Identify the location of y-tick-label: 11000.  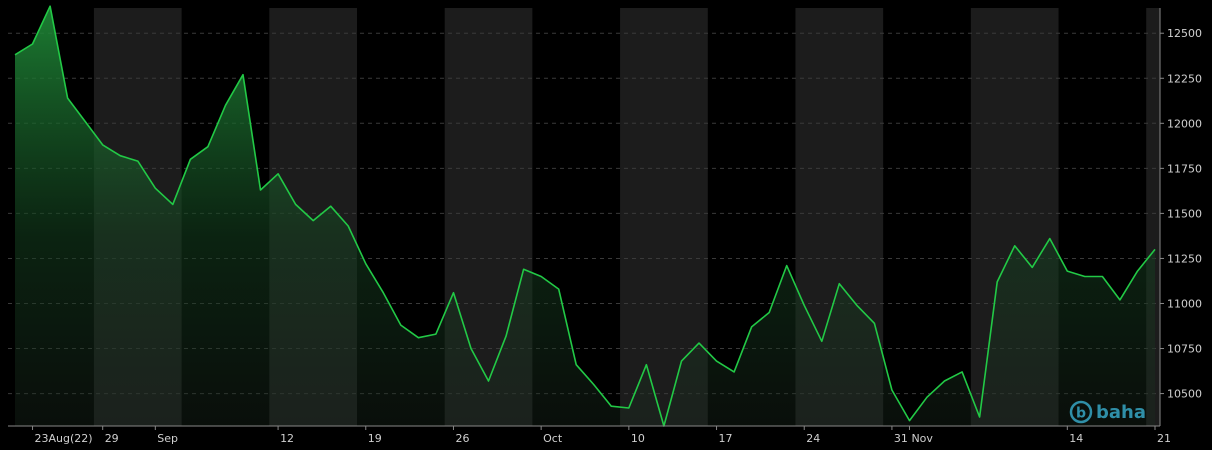
(1184, 303).